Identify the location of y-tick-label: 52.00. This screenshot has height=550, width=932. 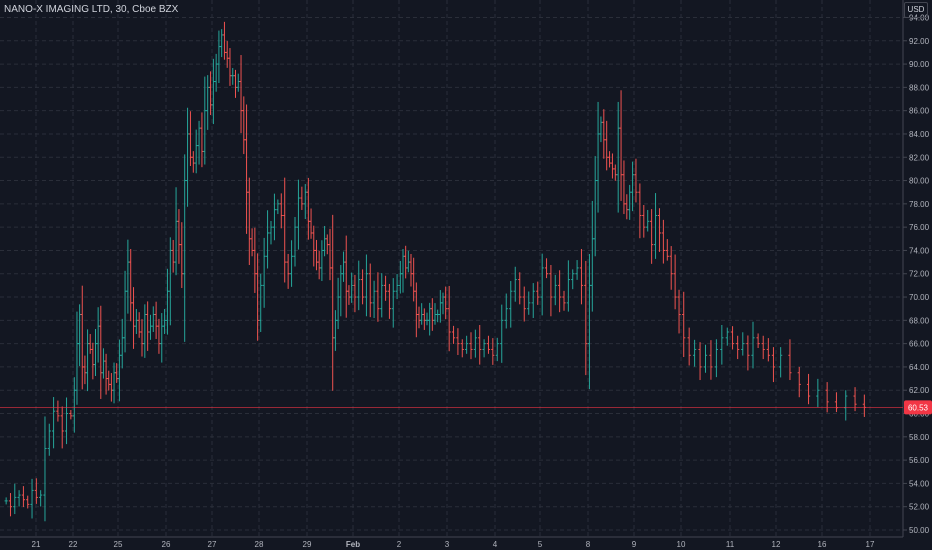
(919, 507).